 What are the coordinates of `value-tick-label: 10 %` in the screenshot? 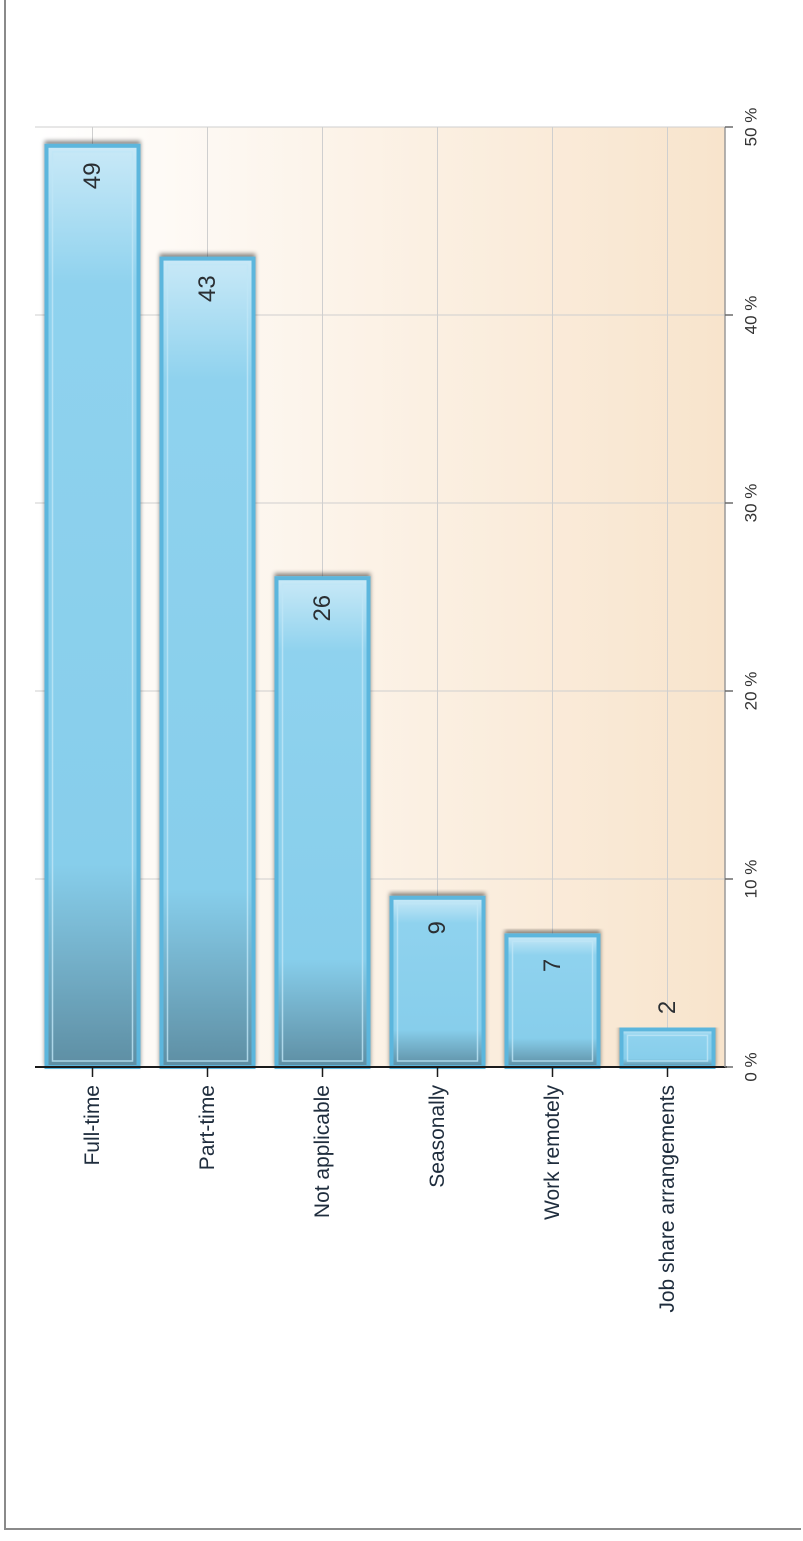 It's located at (751, 879).